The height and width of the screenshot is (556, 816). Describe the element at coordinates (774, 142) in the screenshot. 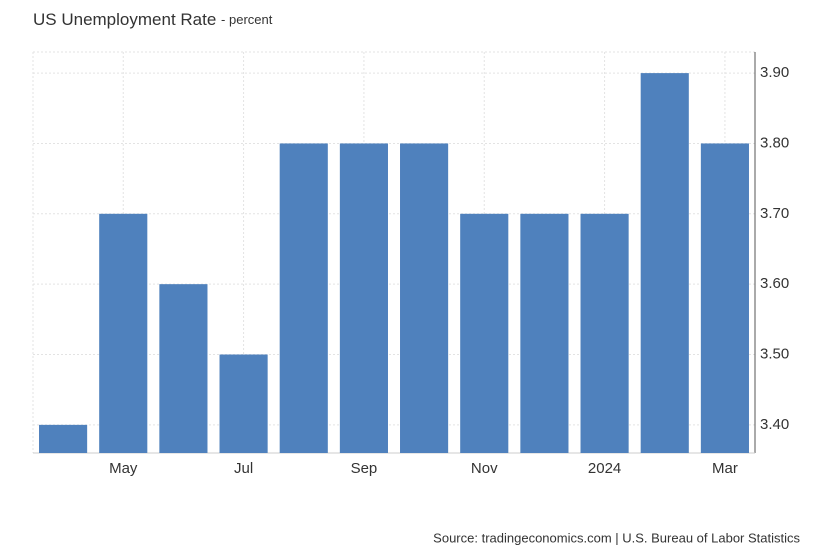

I see `y-tick-label: 3.80` at that location.